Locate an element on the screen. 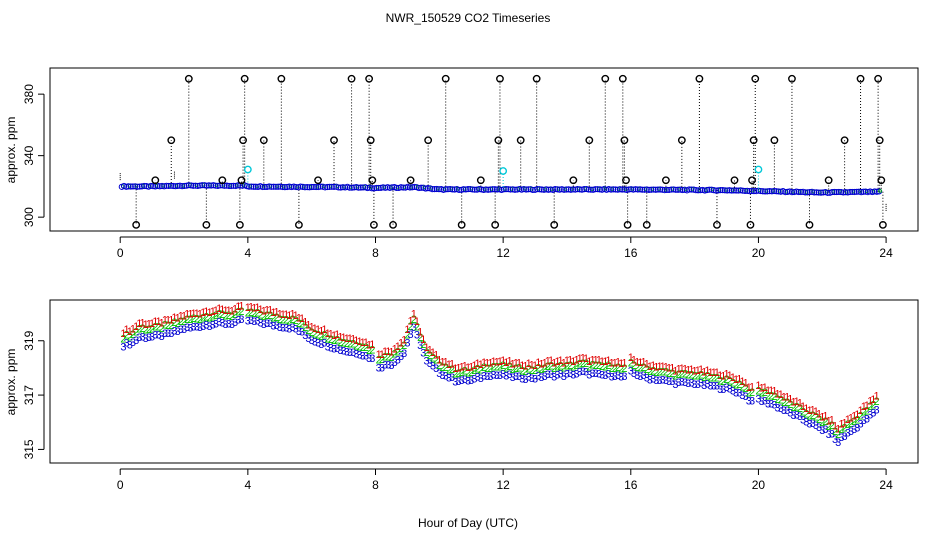 The image size is (936, 540). bottom-x-tick-label: 24 is located at coordinates (886, 485).